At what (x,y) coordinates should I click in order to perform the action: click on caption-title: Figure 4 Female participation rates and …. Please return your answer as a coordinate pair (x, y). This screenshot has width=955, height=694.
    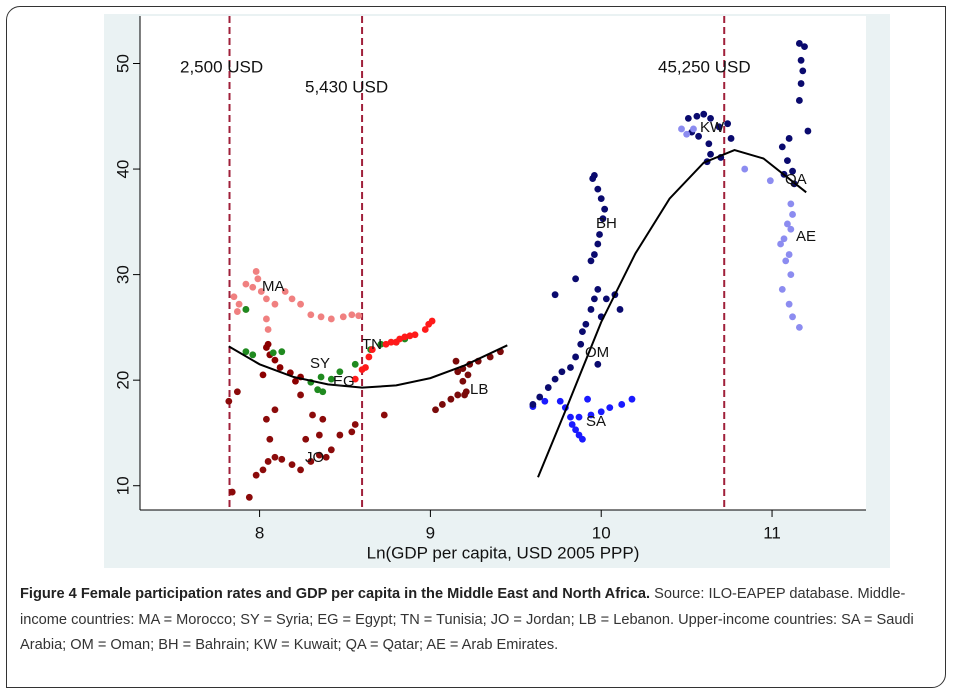
    Looking at the image, I should click on (335, 594).